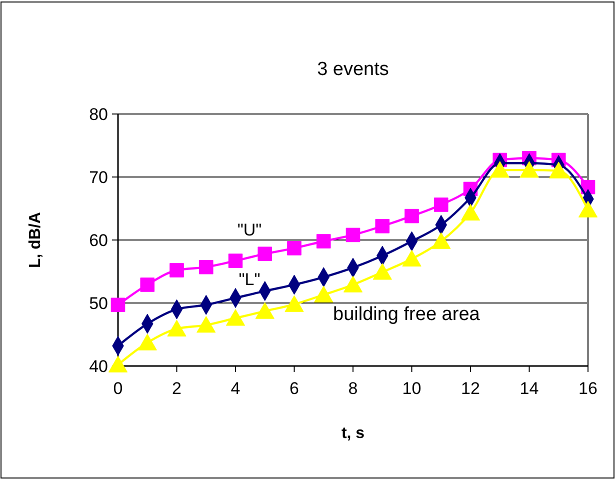  What do you see at coordinates (249, 230) in the screenshot?
I see `series-label: "U"` at bounding box center [249, 230].